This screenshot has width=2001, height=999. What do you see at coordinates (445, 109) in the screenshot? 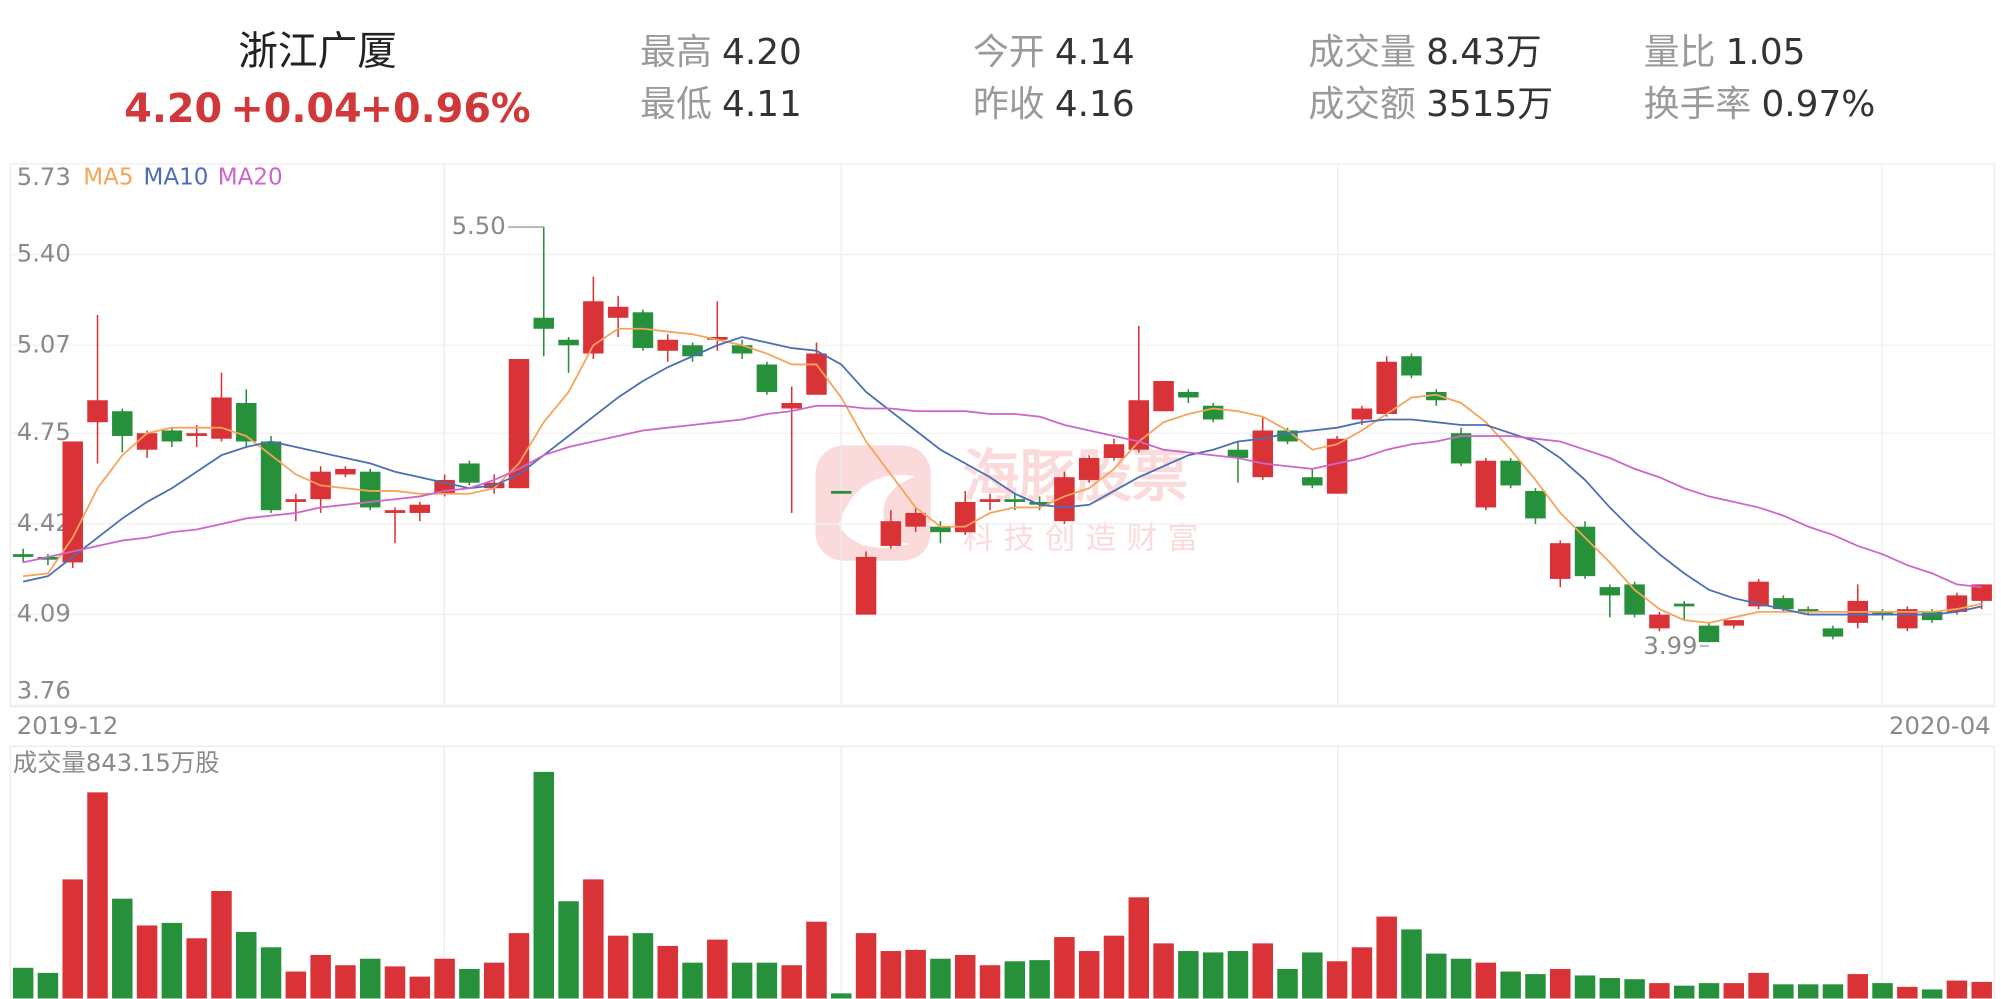
I see `change-pct: +0.96%` at bounding box center [445, 109].